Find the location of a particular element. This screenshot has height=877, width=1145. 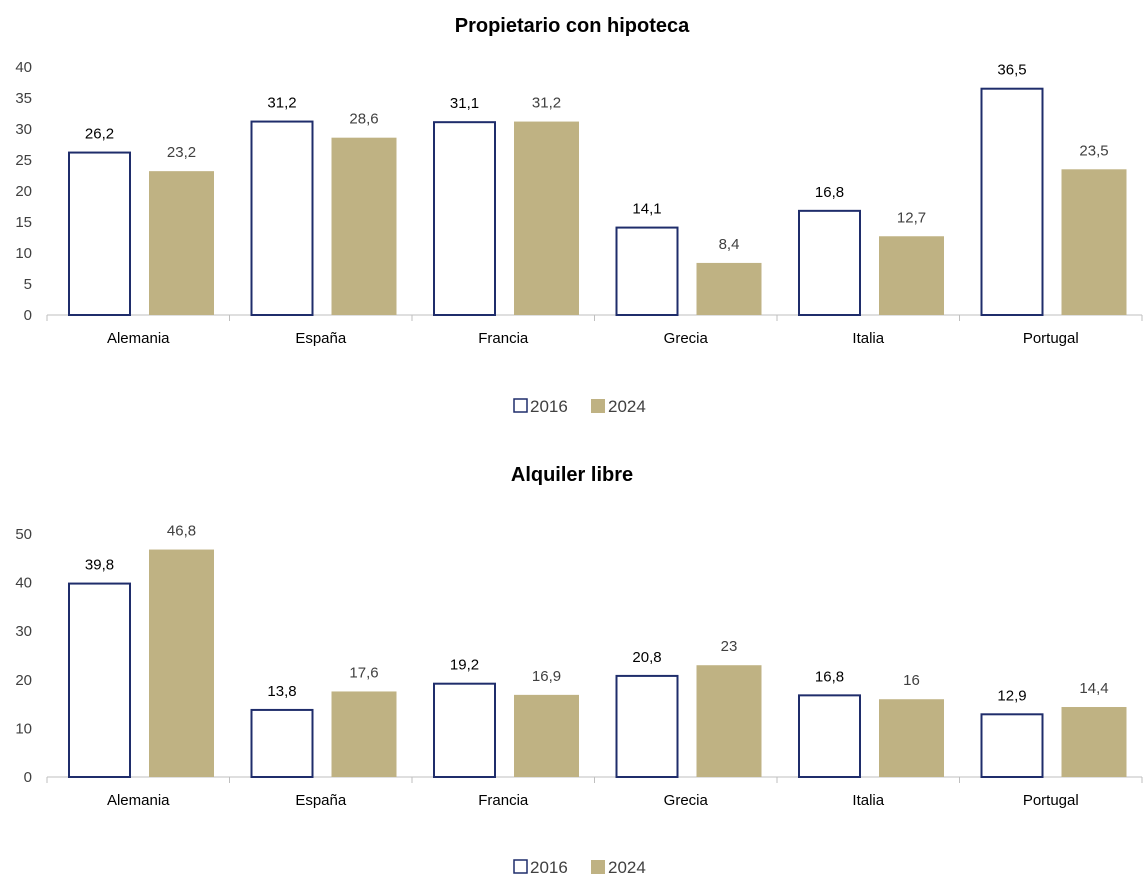

data-label-2024: 14,4 is located at coordinates (1093, 688).